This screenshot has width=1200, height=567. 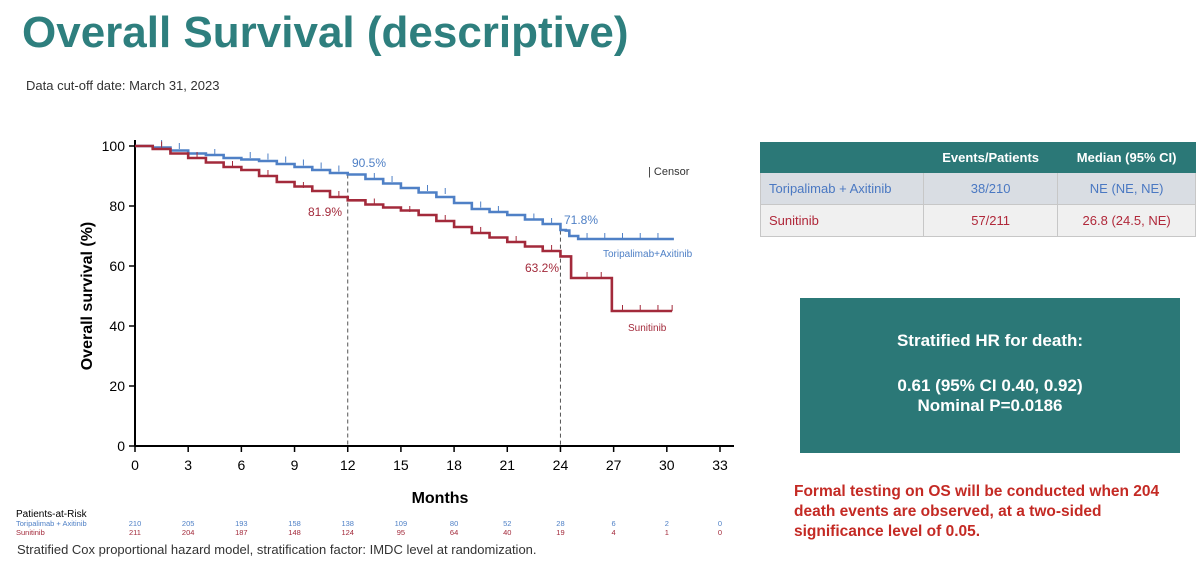 I want to click on series-end-label: Toripalimab+Axitinib, so click(x=648, y=254).